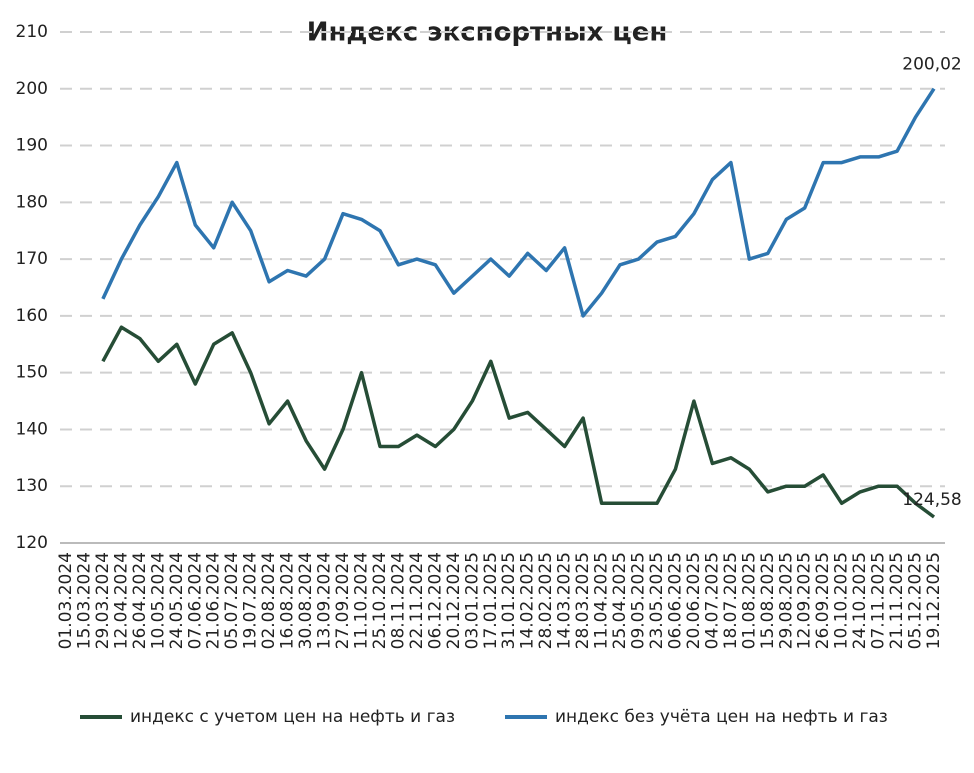  What do you see at coordinates (177, 600) in the screenshot?
I see `x-tick-label: 24.05.2024` at bounding box center [177, 600].